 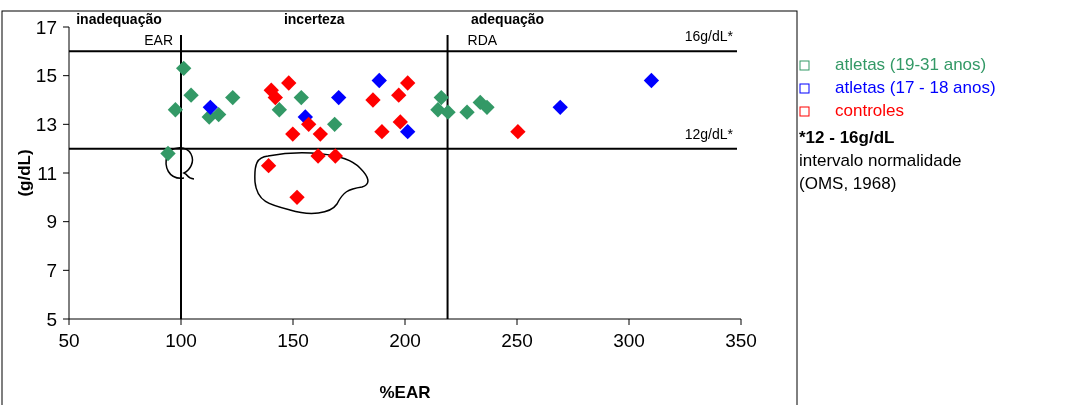 What do you see at coordinates (847, 137) in the screenshot?
I see `text: *12 - 16g/dL` at bounding box center [847, 137].